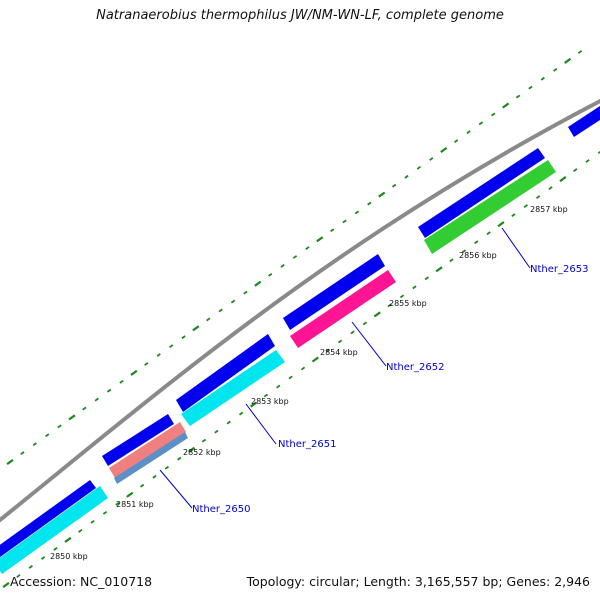 The width and height of the screenshot is (600, 600). I want to click on gene-nther-2650-lower-part, so click(151, 458).